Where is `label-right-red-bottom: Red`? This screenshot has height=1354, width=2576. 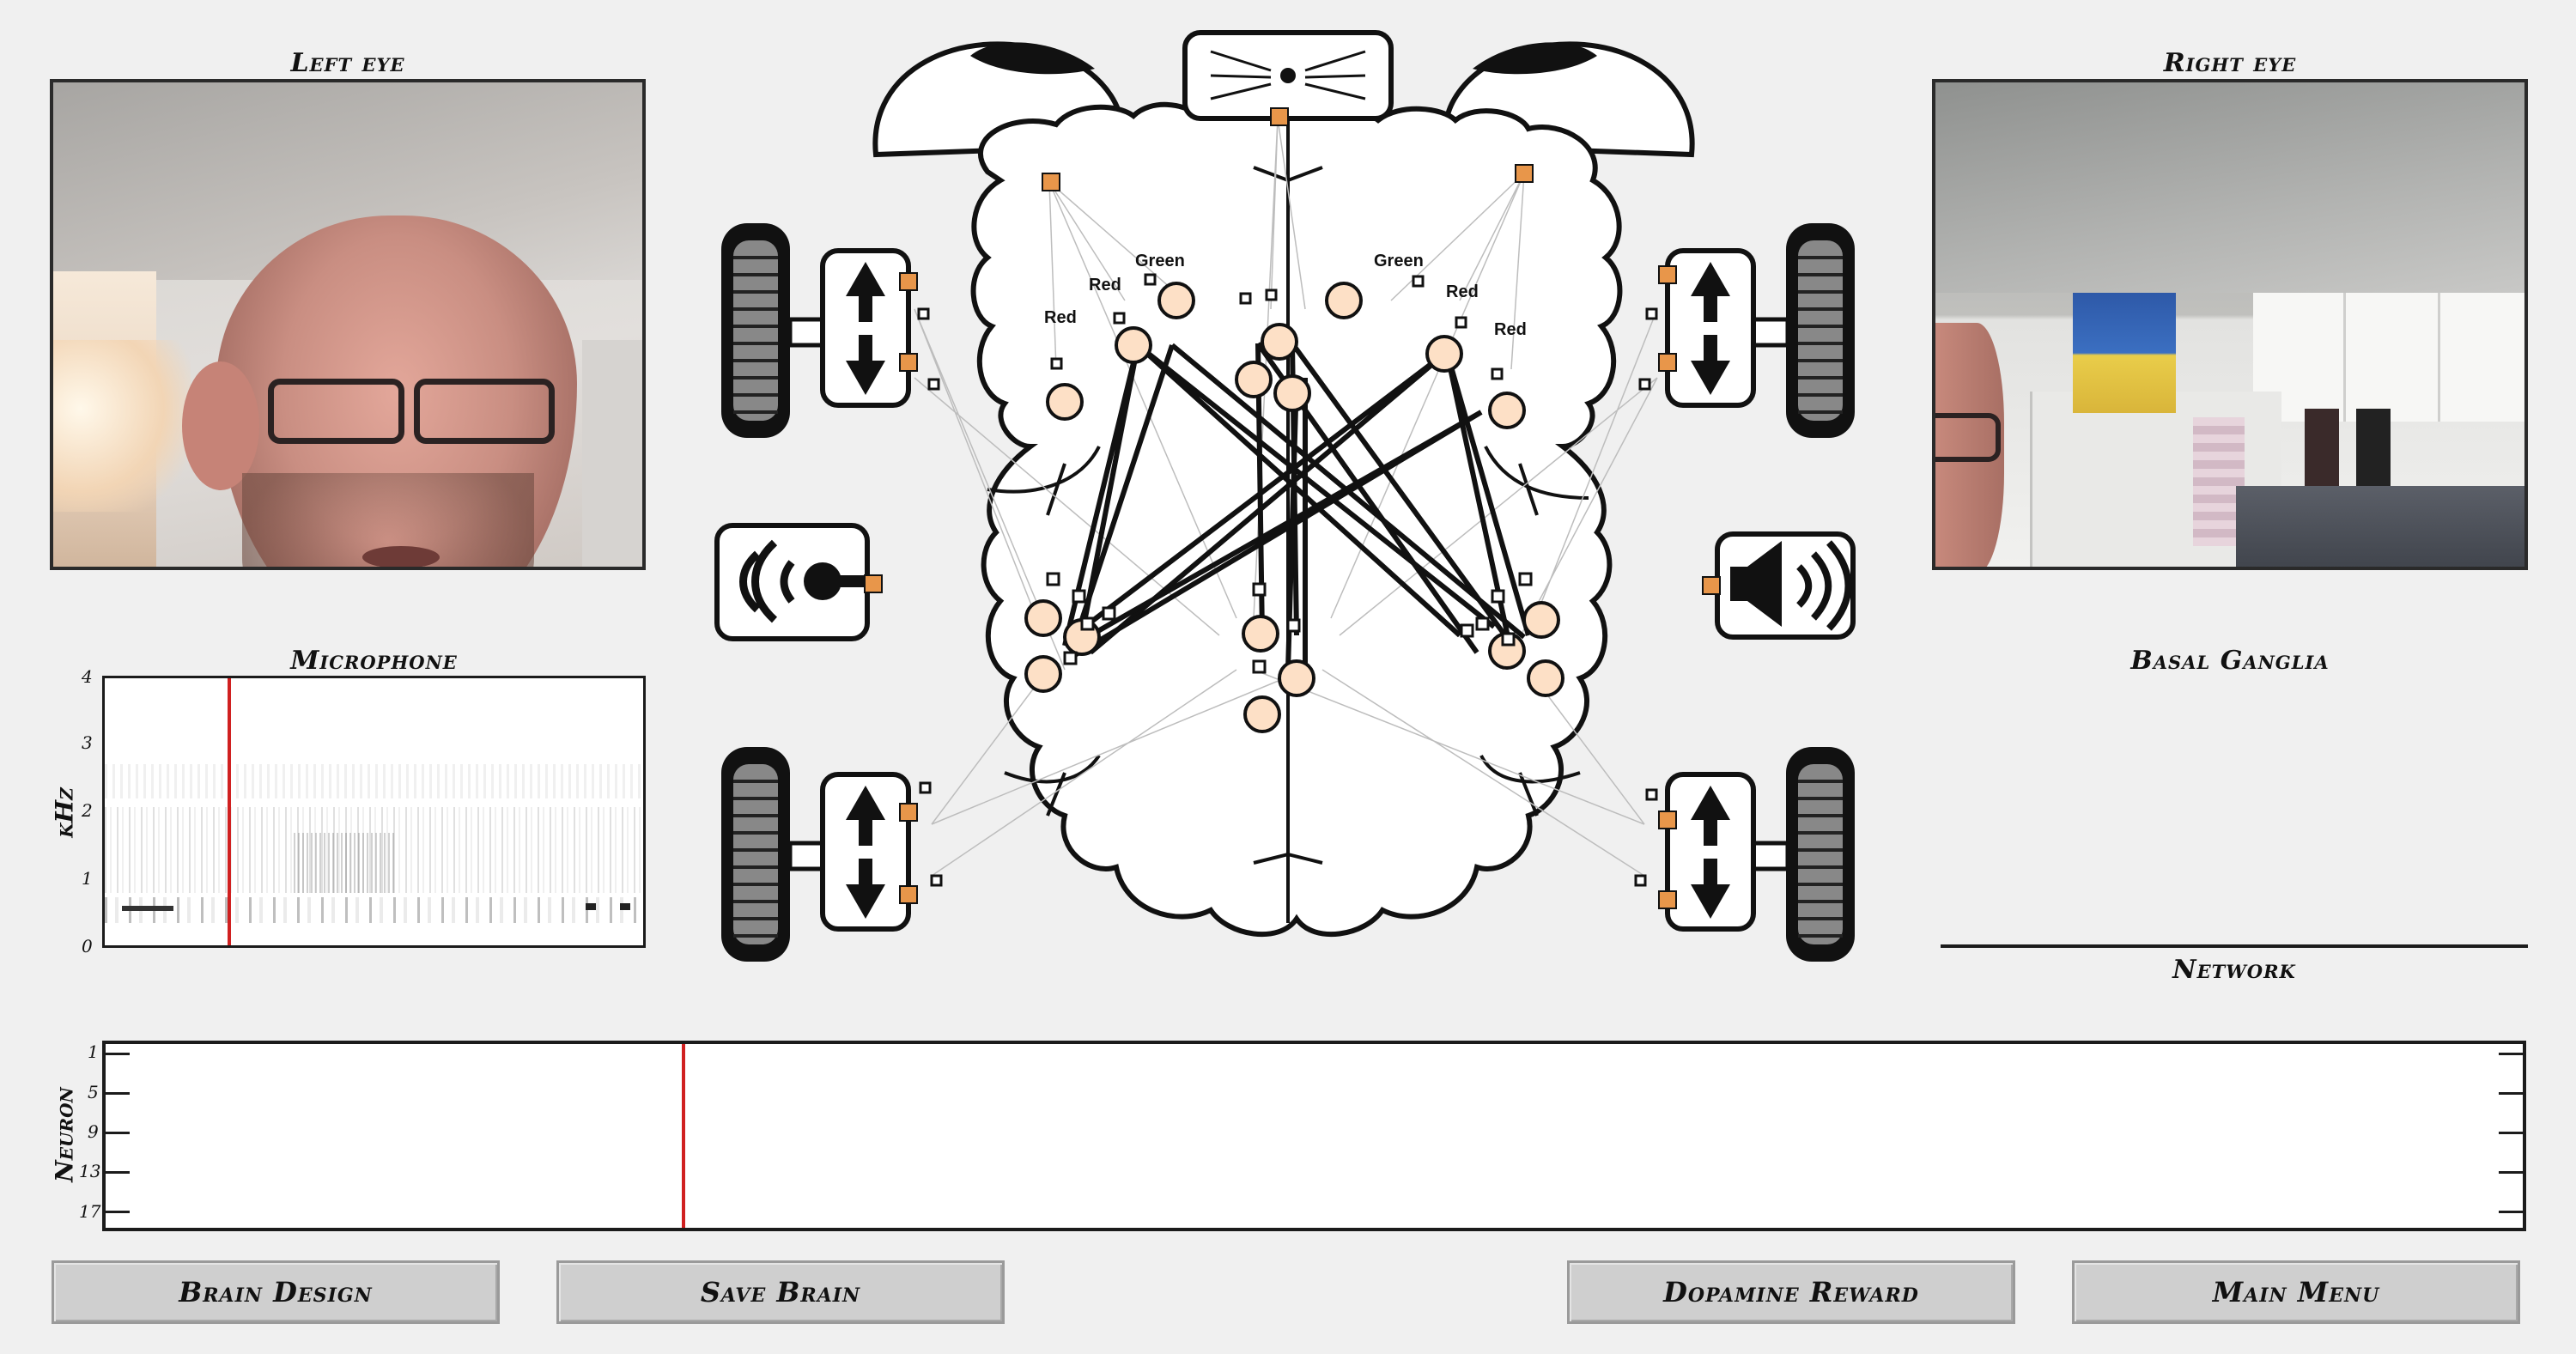
label-right-red-bottom: Red is located at coordinates (1510, 329).